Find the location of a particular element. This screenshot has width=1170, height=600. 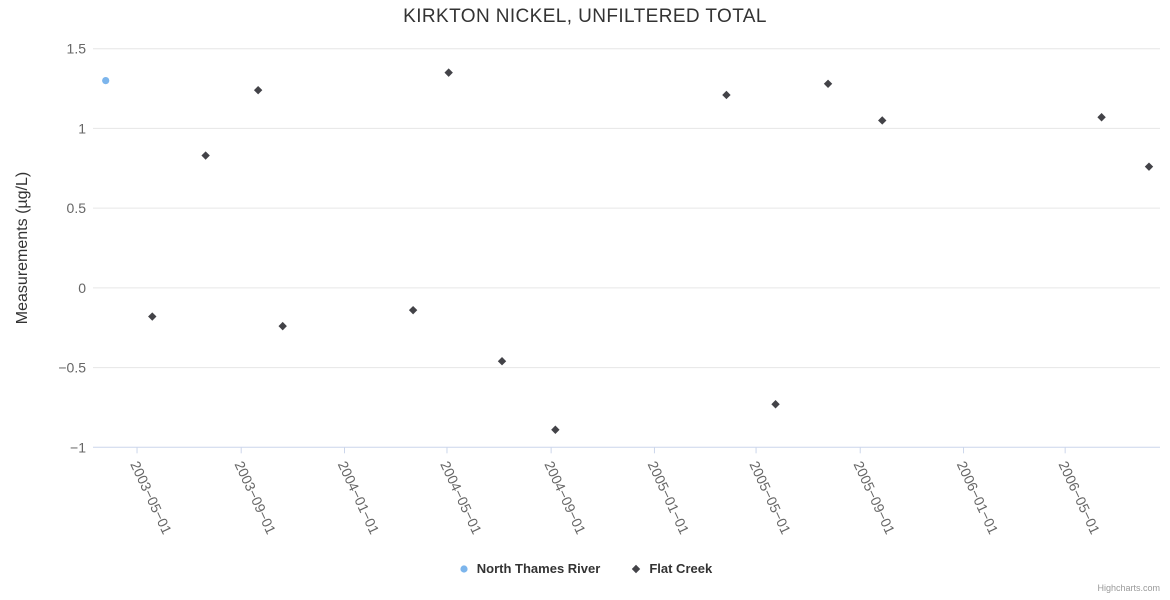

y-axis-label: 0 is located at coordinates (82, 288).